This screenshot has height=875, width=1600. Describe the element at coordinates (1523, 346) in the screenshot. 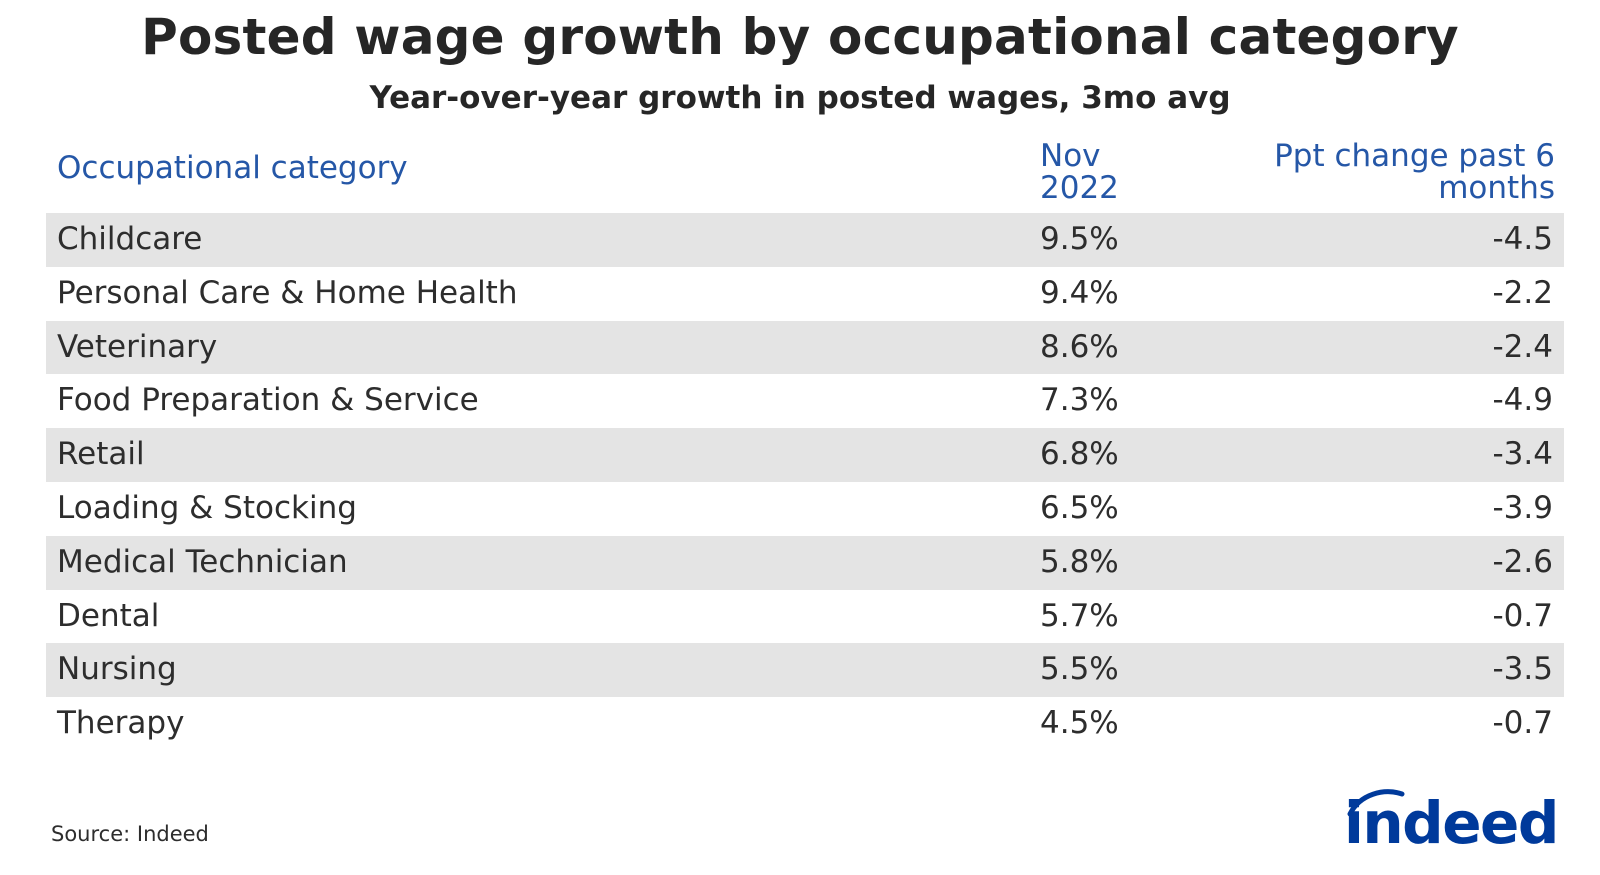

I see `cell-ppt-change: -2.4` at that location.